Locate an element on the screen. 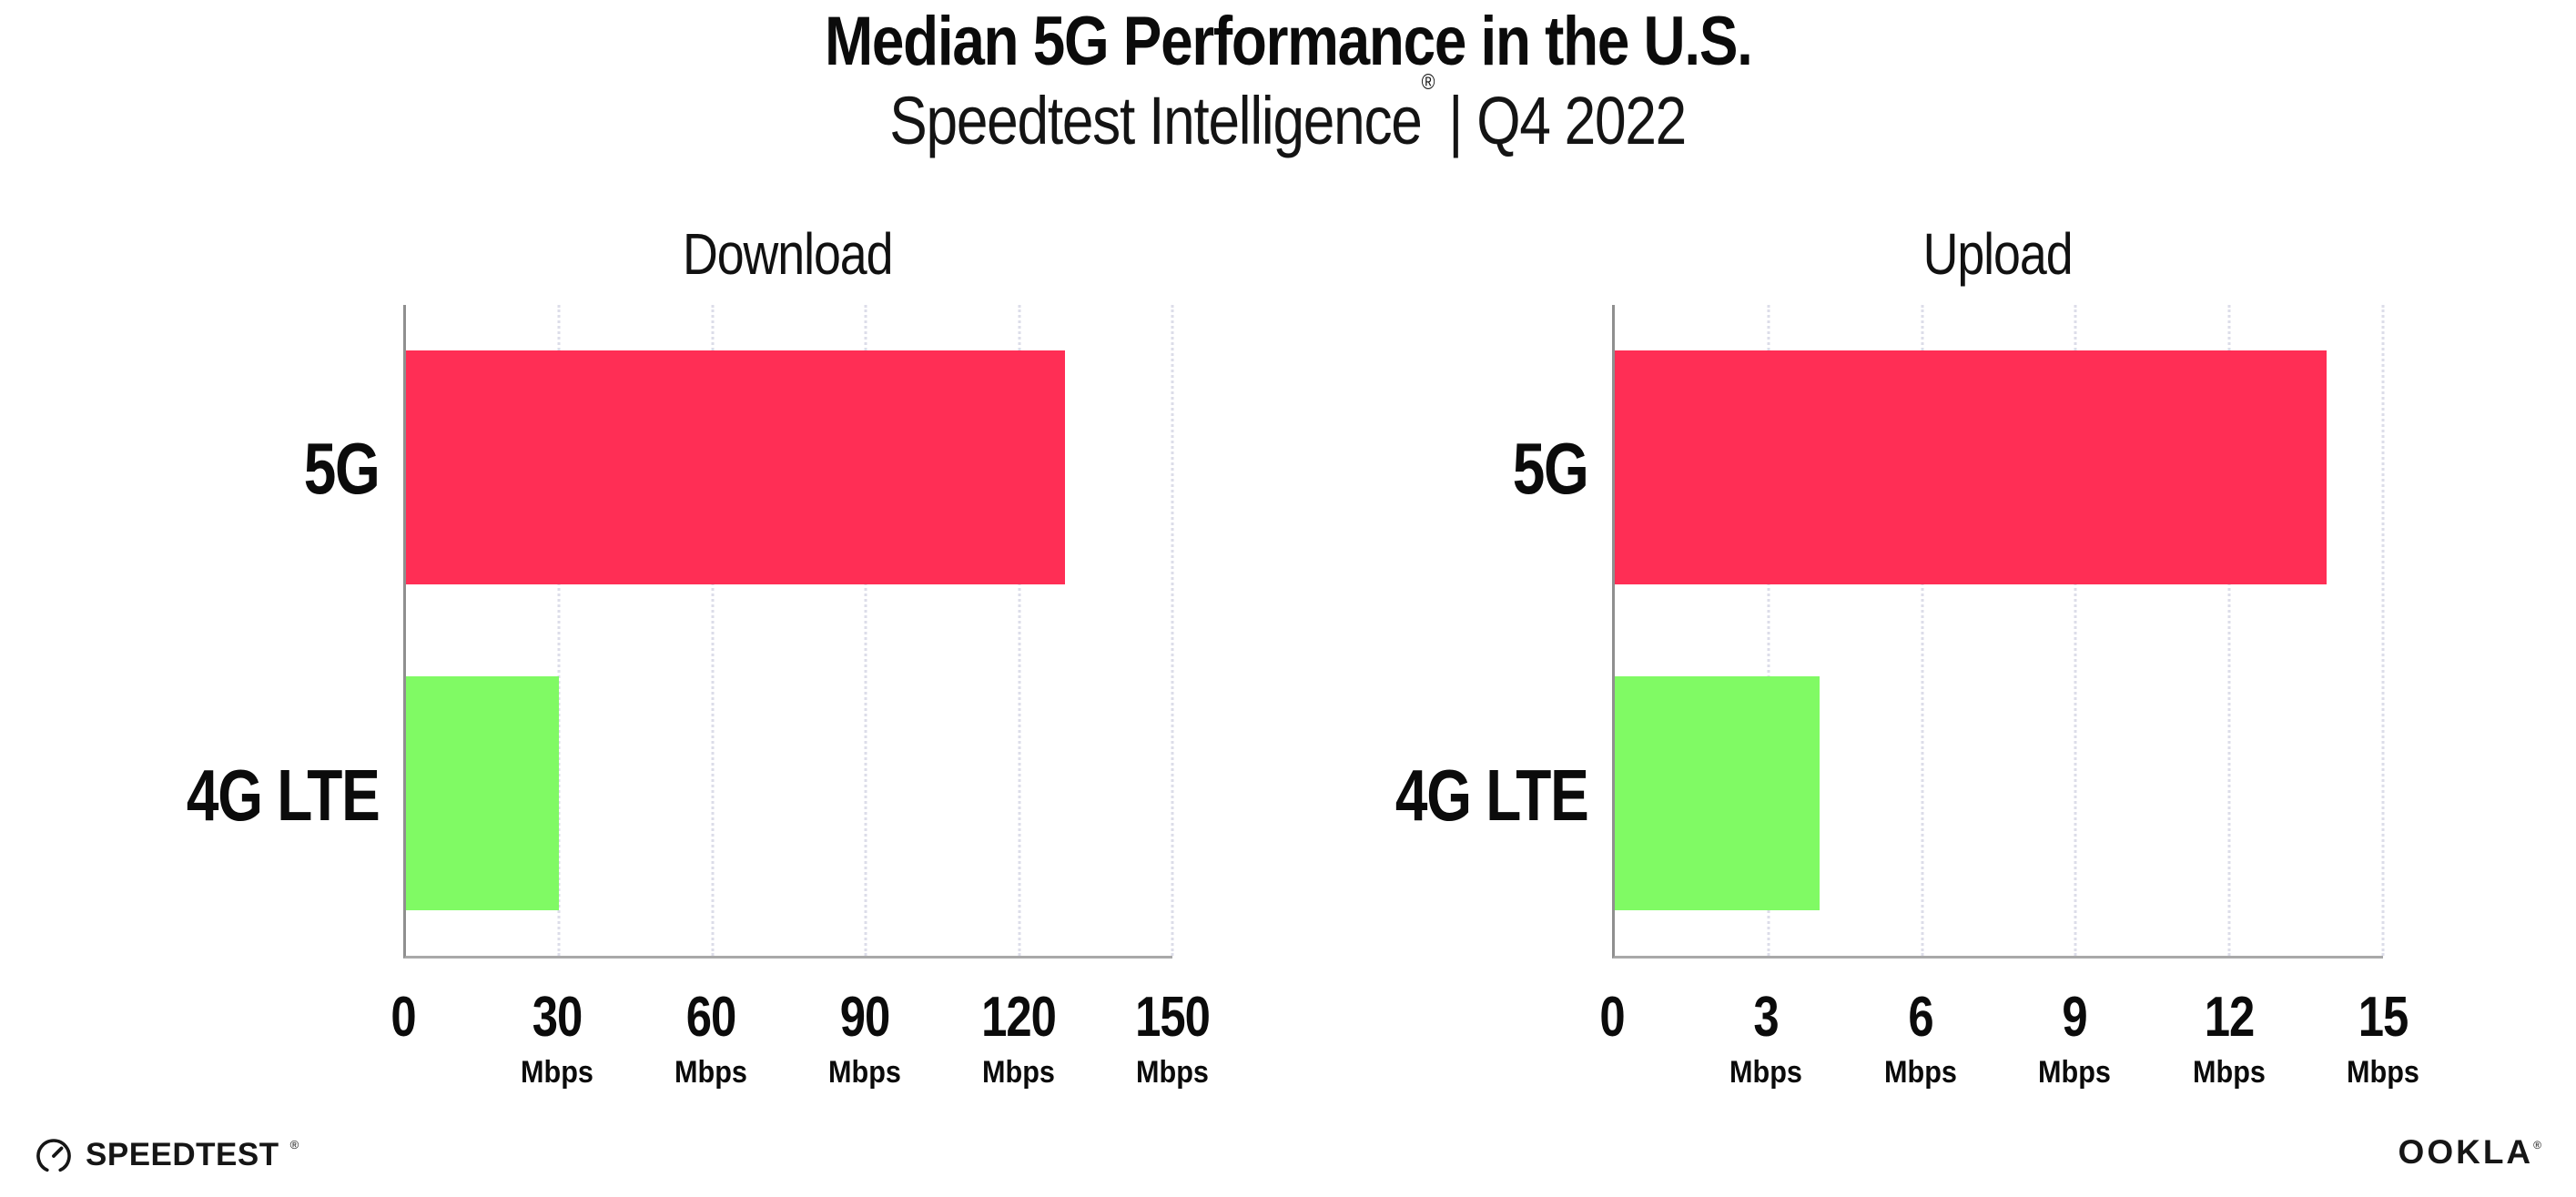 Image resolution: width=2576 pixels, height=1197 pixels. x-tick-value: 12 is located at coordinates (2229, 1018).